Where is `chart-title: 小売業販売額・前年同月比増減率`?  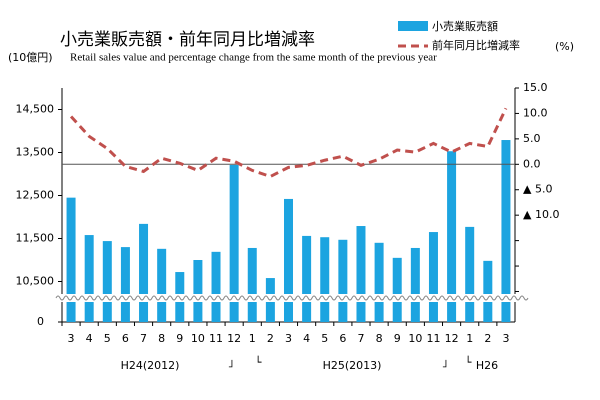 chart-title: 小売業販売額・前年同月比増減率 is located at coordinates (187, 40).